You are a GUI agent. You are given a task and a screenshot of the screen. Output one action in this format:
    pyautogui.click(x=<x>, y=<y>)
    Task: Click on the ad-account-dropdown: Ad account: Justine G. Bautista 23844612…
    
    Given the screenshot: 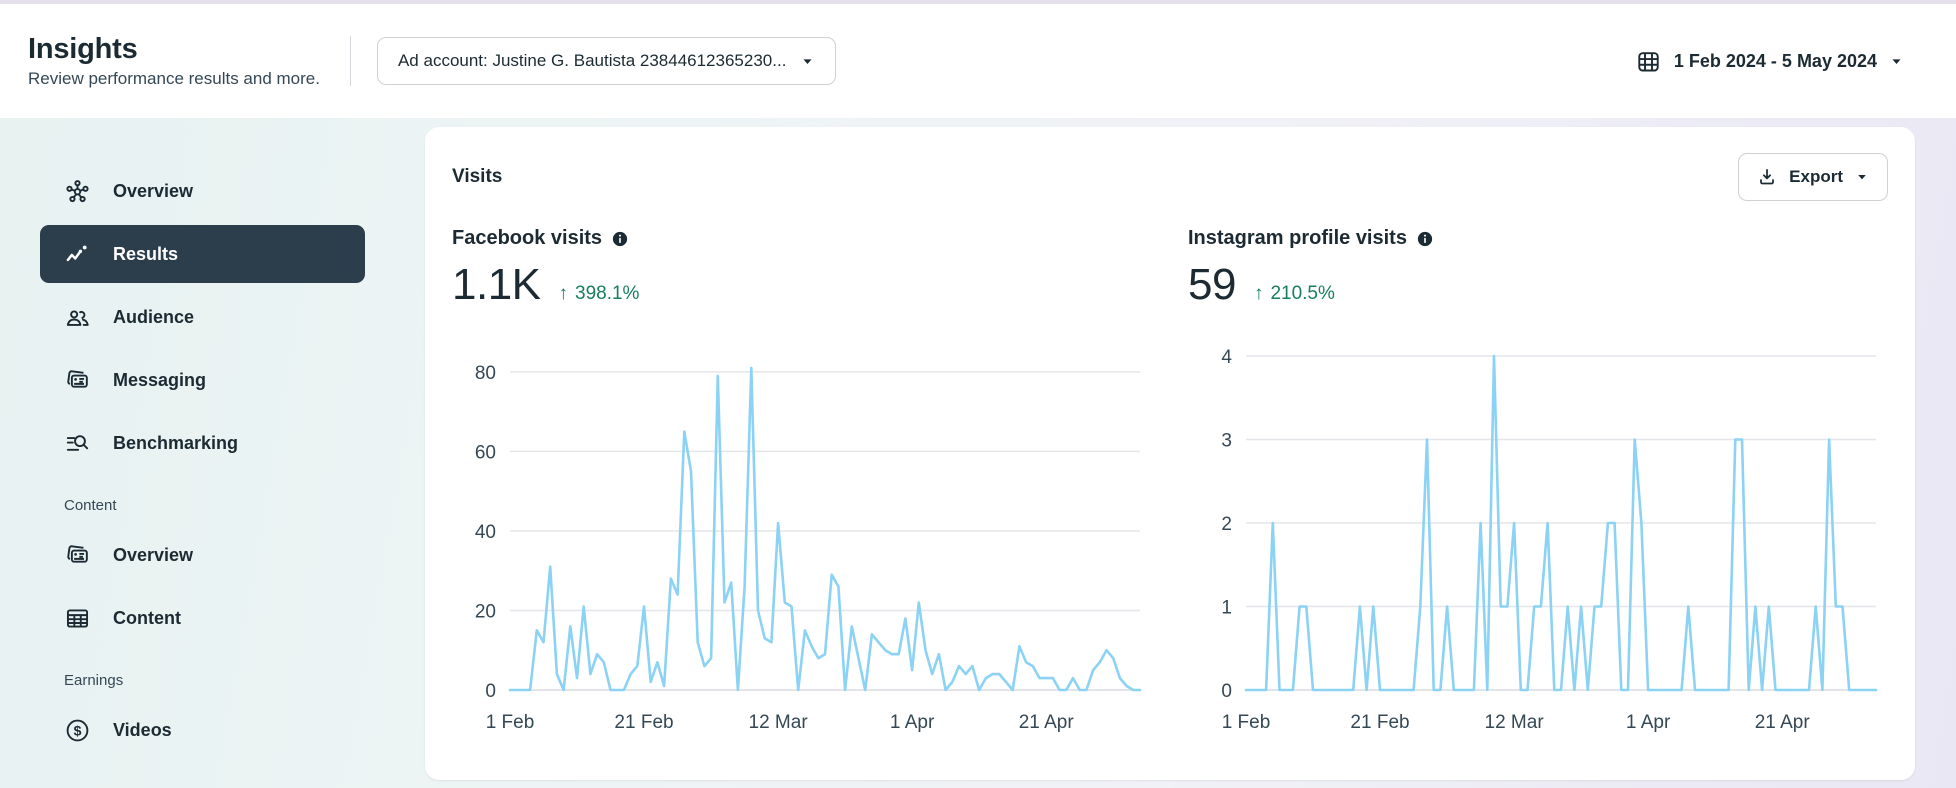 What is the action you would take?
    pyautogui.click(x=606, y=61)
    